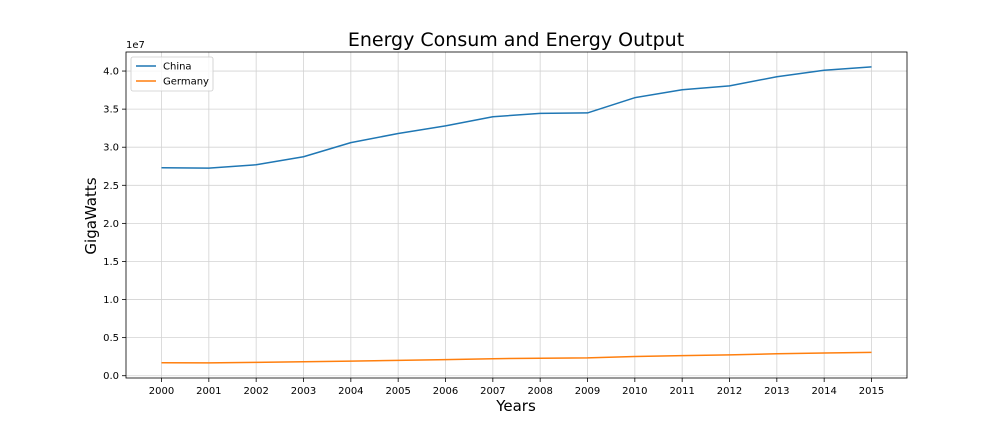  What do you see at coordinates (397, 391) in the screenshot?
I see `x-tick-label: 2005` at bounding box center [397, 391].